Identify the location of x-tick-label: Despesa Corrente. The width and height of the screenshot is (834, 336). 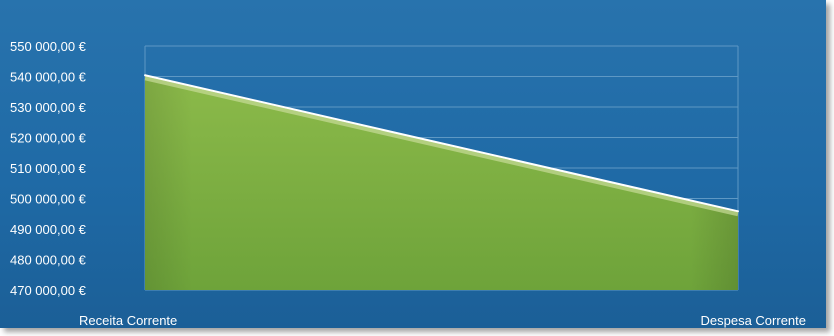
(754, 320).